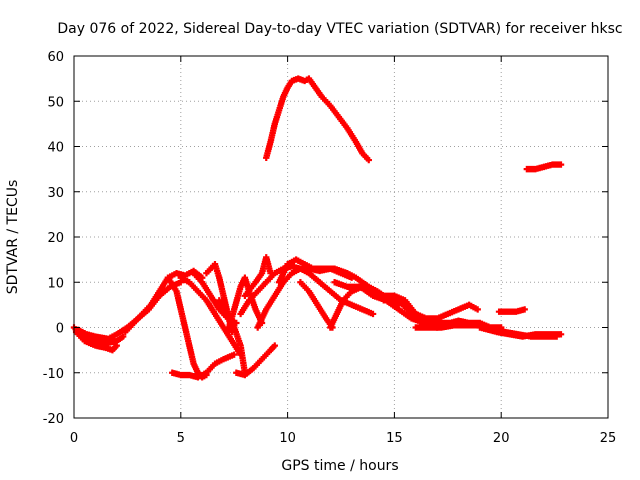 The height and width of the screenshot is (480, 640). Describe the element at coordinates (608, 438) in the screenshot. I see `x-tick-label: 25` at that location.